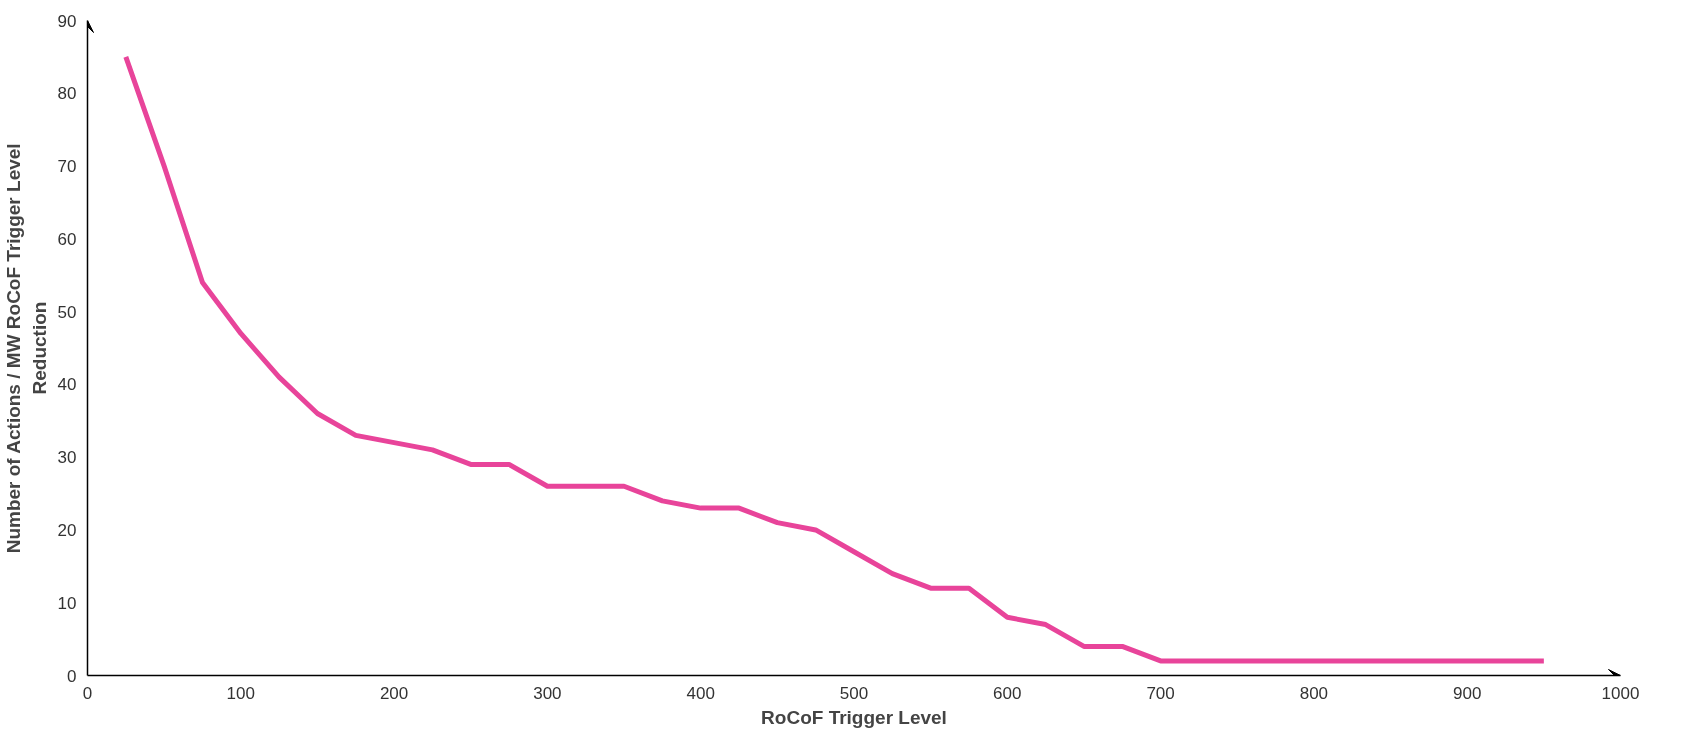 The height and width of the screenshot is (736, 1688). Describe the element at coordinates (1620, 693) in the screenshot. I see `x-tick-label: 1000` at that location.